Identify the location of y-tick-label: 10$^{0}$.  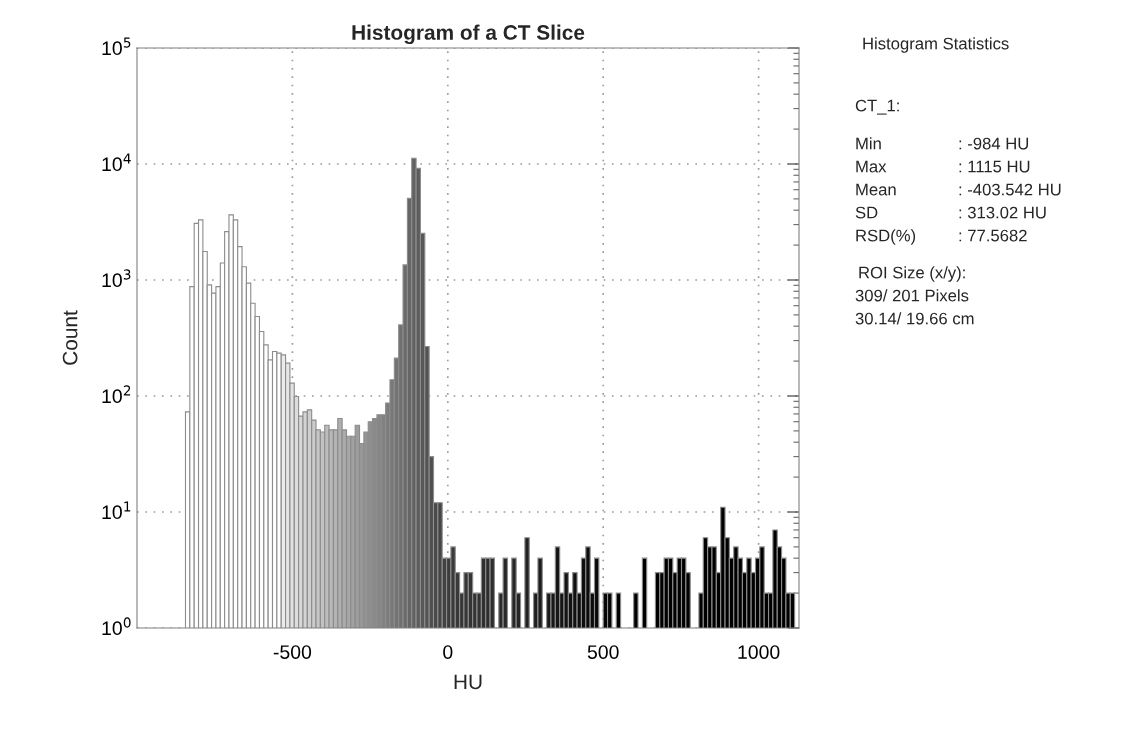
(116, 626).